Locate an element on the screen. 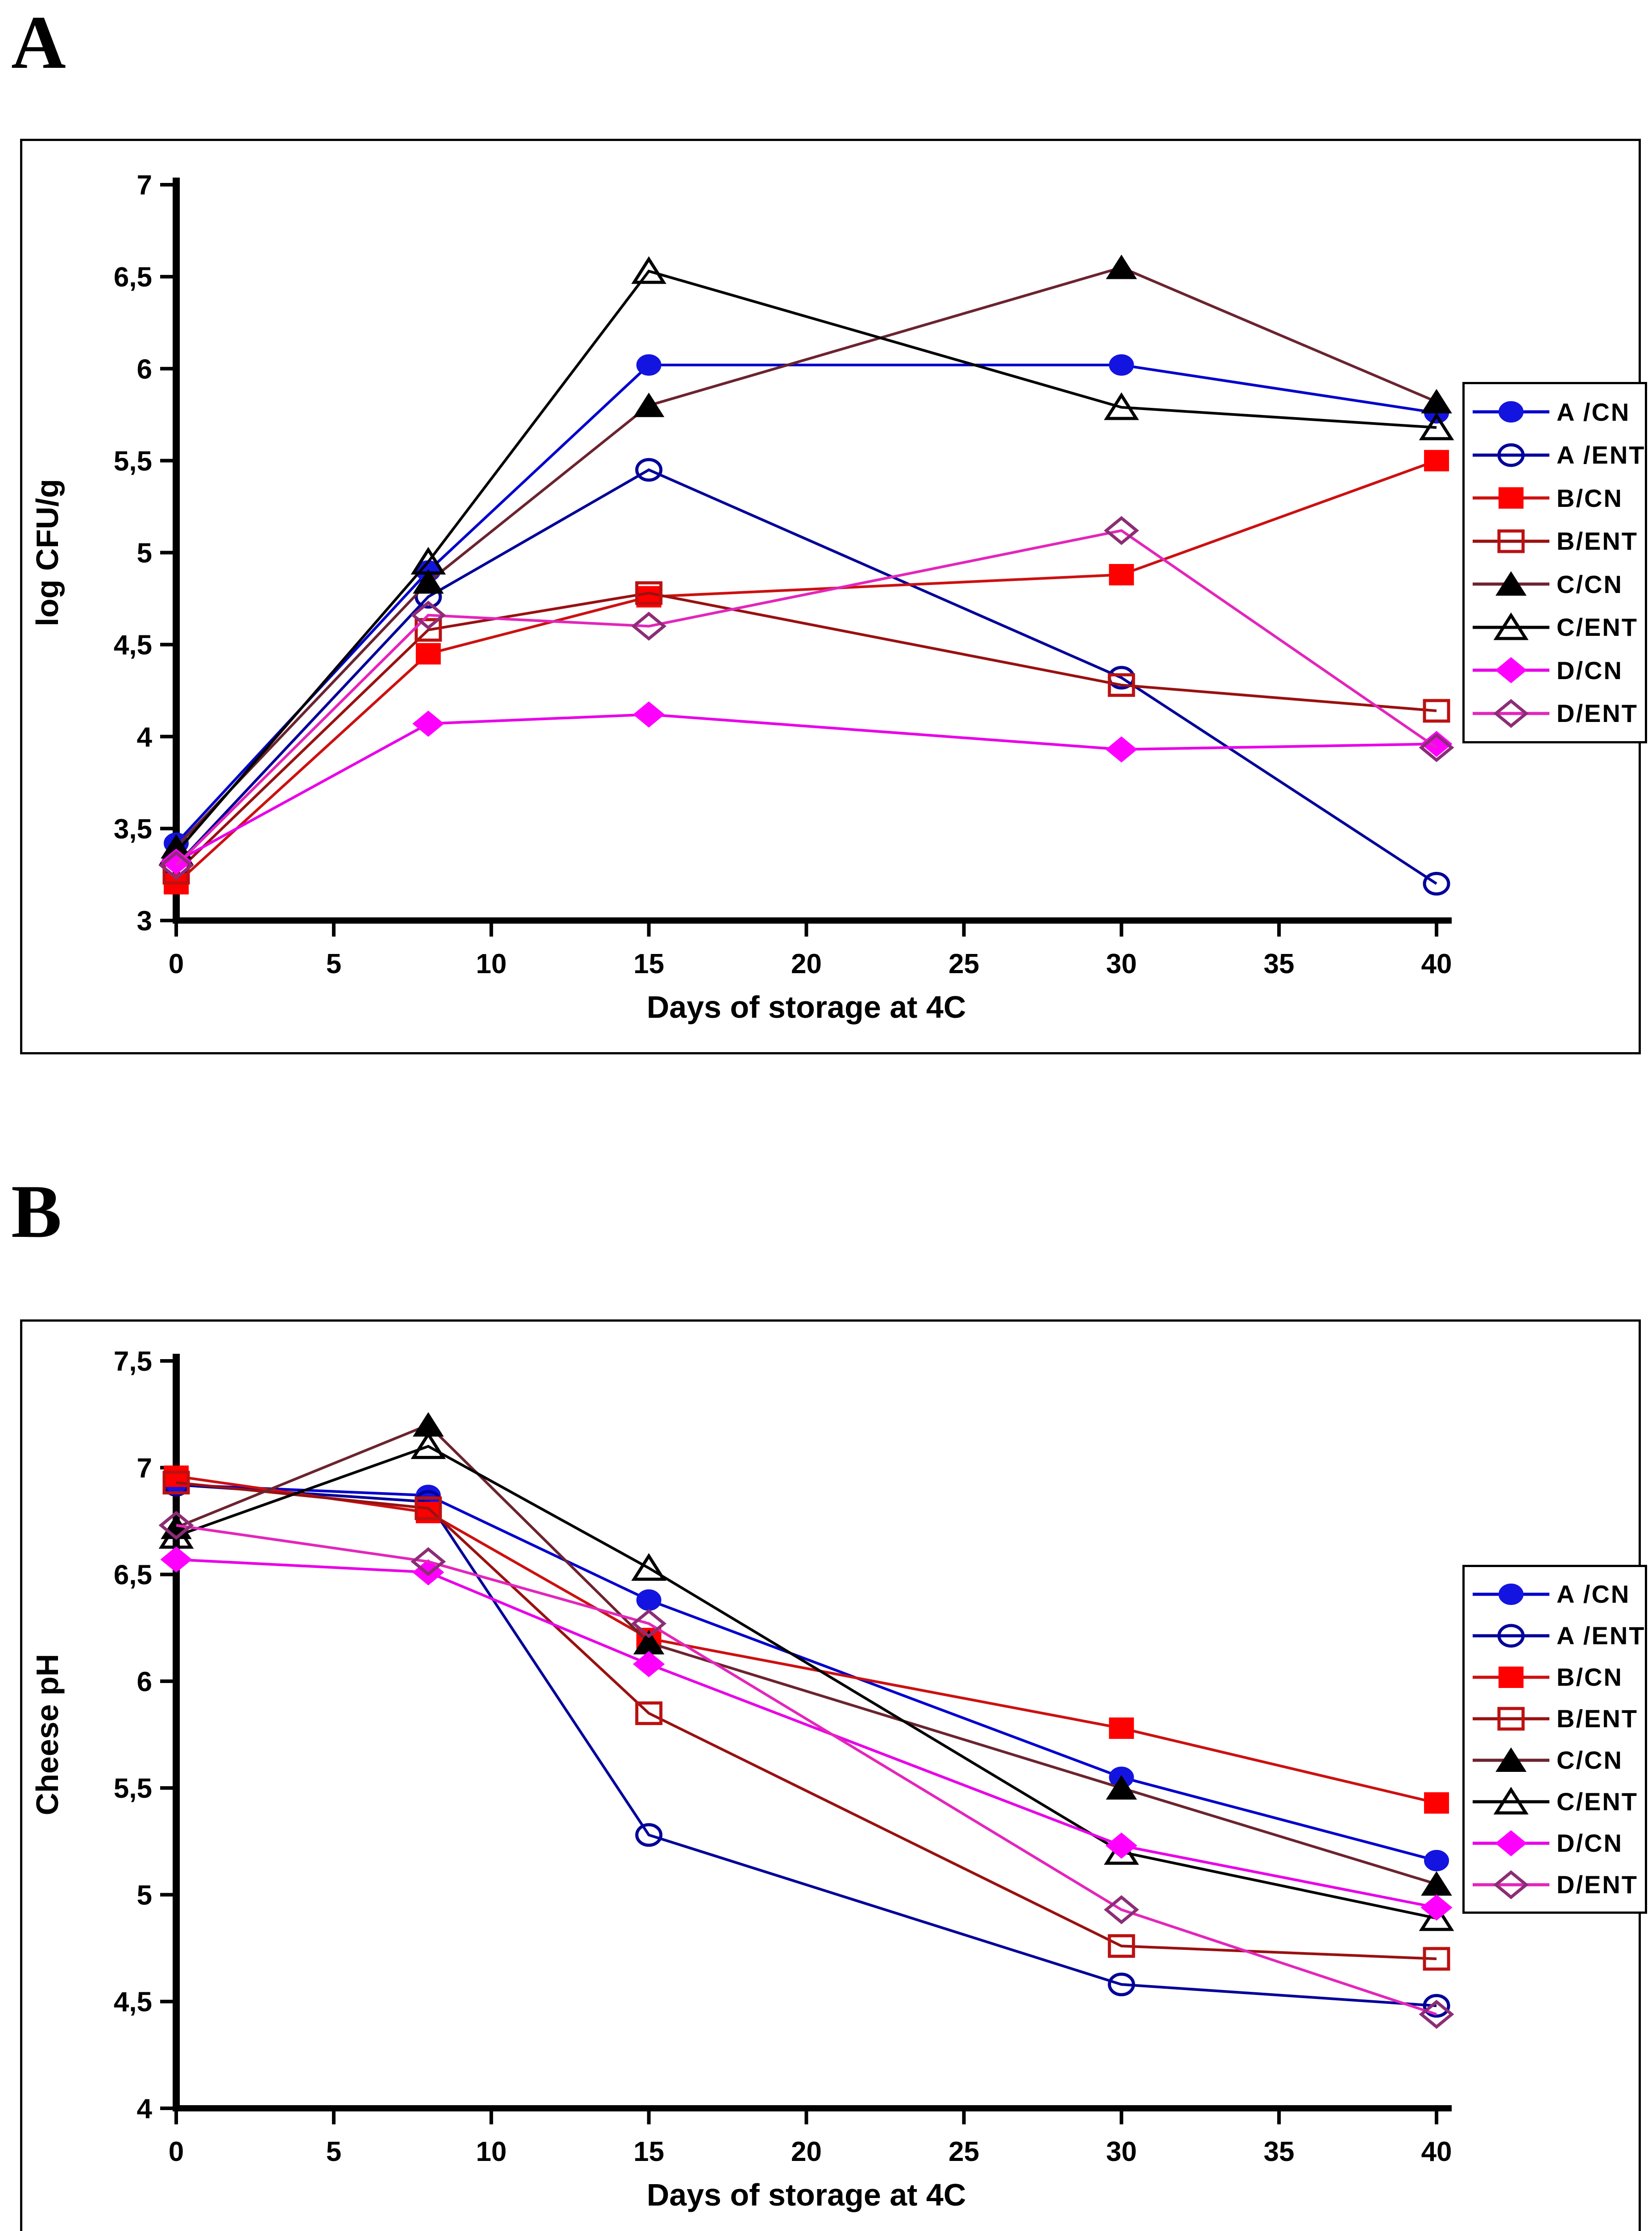 Image resolution: width=1652 pixels, height=2231 pixels. panel-b-label: B is located at coordinates (36, 1211).